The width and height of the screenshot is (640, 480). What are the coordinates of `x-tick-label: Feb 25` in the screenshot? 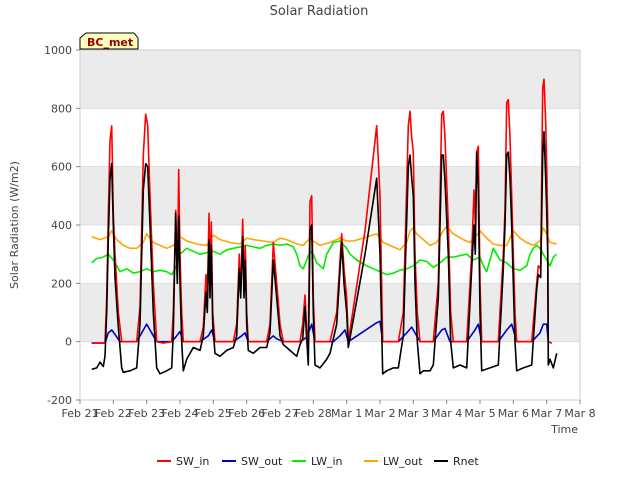 It's located at (213, 413).